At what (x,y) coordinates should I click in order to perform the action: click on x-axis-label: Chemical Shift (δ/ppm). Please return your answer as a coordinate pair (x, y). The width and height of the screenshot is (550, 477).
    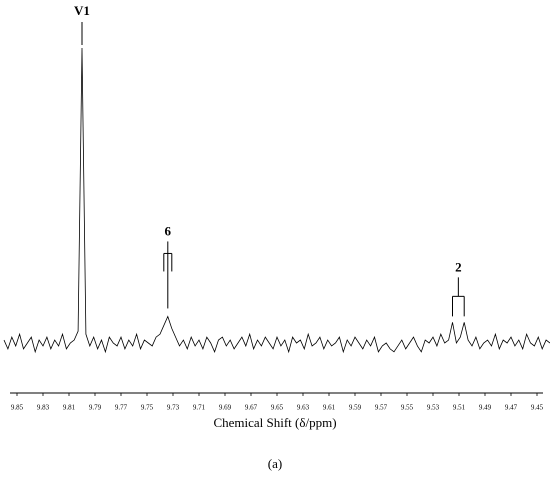
    Looking at the image, I should click on (274, 422).